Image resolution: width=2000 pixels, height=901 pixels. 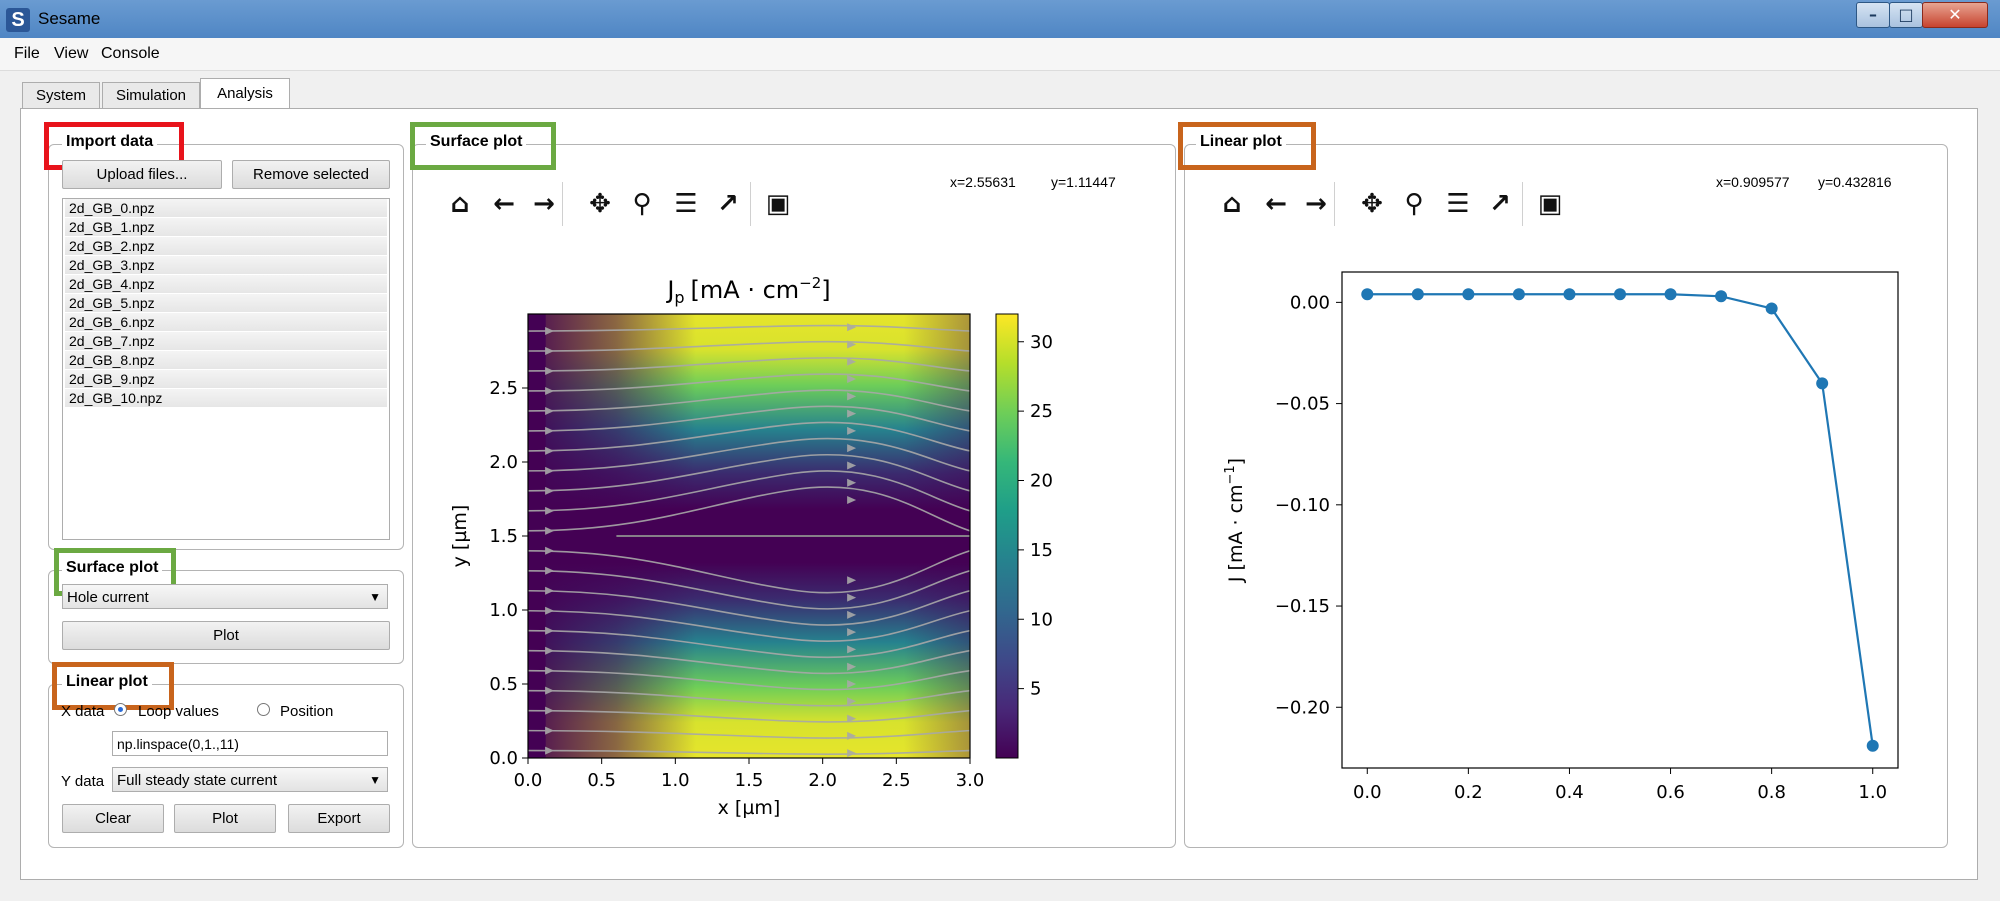 What do you see at coordinates (226, 284) in the screenshot?
I see `file-list-item: 2d_GB_4.npz` at bounding box center [226, 284].